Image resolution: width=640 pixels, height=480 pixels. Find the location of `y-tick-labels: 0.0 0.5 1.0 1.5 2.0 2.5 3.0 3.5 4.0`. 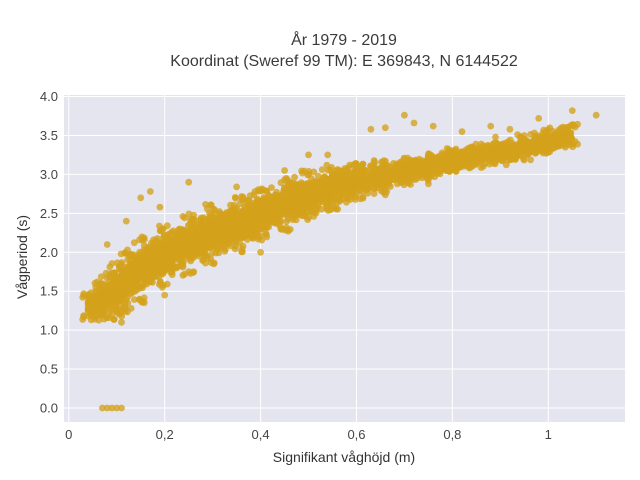

y-tick-labels: 0.0 0.5 1.0 1.5 2.0 2.5 3.0 3.5 4.0 is located at coordinates (49, 252).